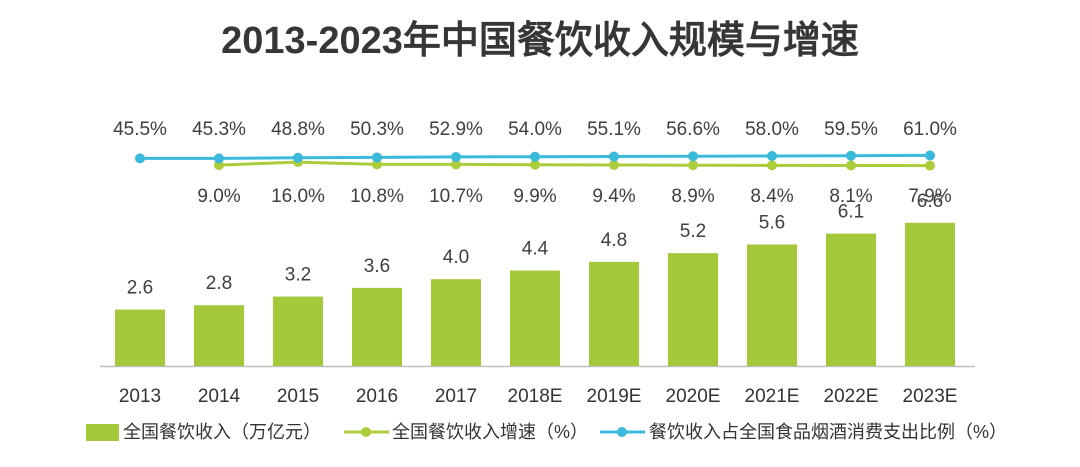 This screenshot has width=1080, height=467. I want to click on growth-value-label: 9.9%, so click(534, 196).